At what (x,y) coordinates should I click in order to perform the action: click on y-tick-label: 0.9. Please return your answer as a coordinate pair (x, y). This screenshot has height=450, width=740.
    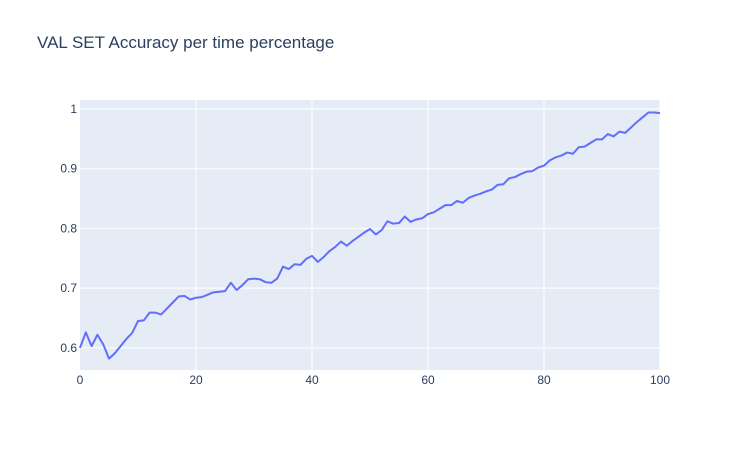
    Looking at the image, I should click on (68, 169).